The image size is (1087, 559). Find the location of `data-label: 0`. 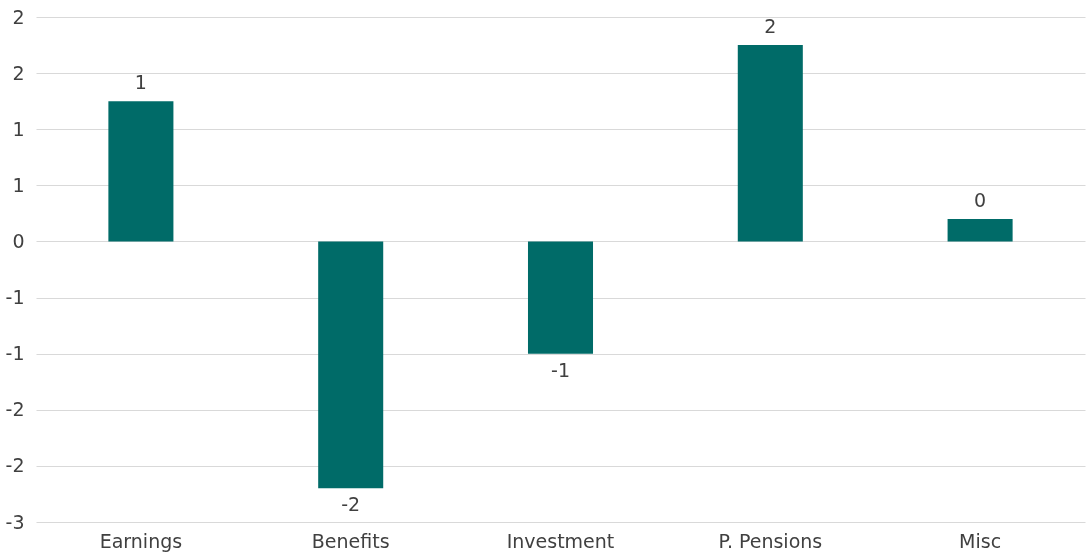

data-label: 0 is located at coordinates (980, 200).